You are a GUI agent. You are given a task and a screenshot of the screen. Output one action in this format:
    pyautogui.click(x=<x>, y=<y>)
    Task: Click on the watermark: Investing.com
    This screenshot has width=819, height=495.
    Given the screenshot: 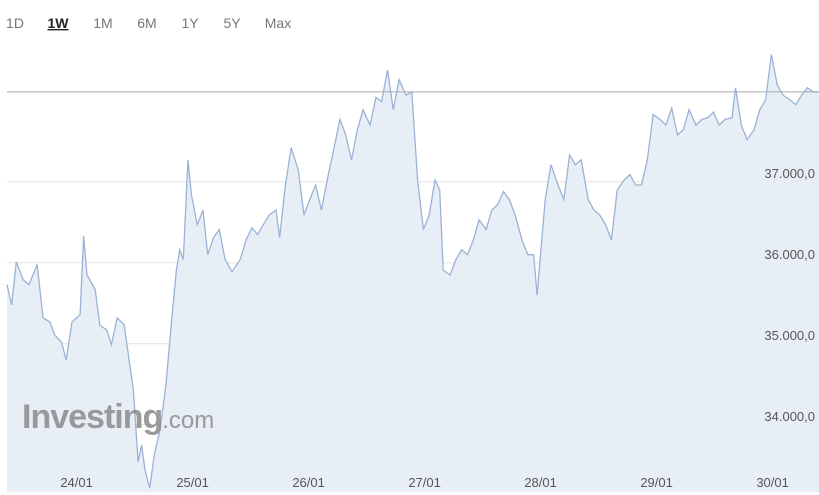 What is the action you would take?
    pyautogui.click(x=118, y=417)
    